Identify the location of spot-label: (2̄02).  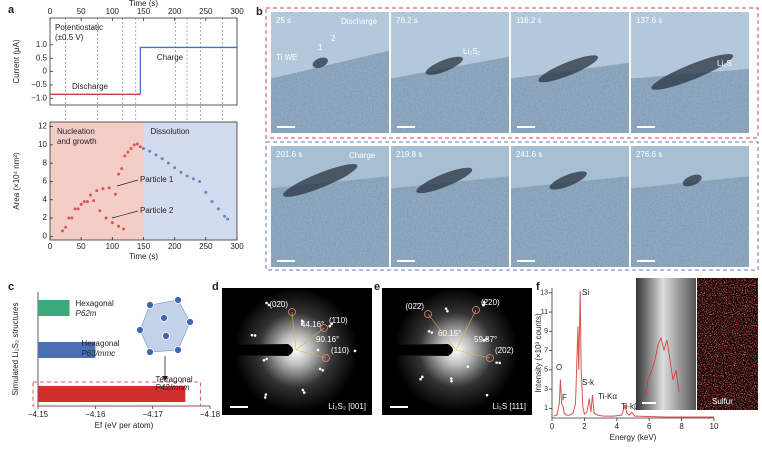
(504, 350).